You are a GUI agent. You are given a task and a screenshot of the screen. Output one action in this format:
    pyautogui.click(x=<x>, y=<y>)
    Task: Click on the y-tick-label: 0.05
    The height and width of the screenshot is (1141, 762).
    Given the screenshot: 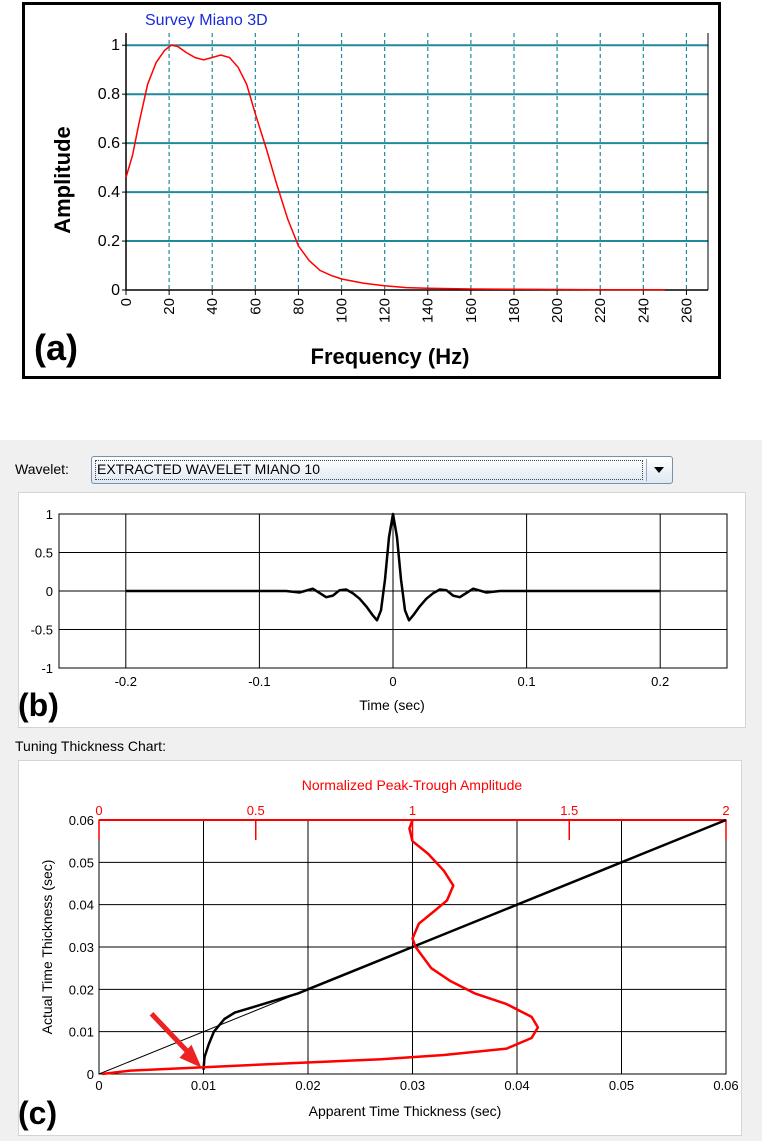 What is the action you would take?
    pyautogui.click(x=81, y=862)
    